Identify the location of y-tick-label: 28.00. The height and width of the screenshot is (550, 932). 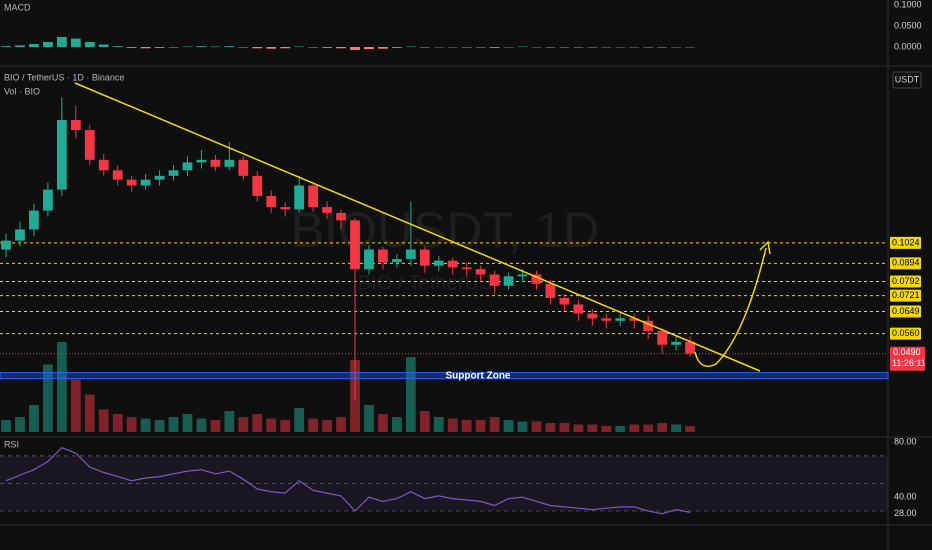
(905, 513).